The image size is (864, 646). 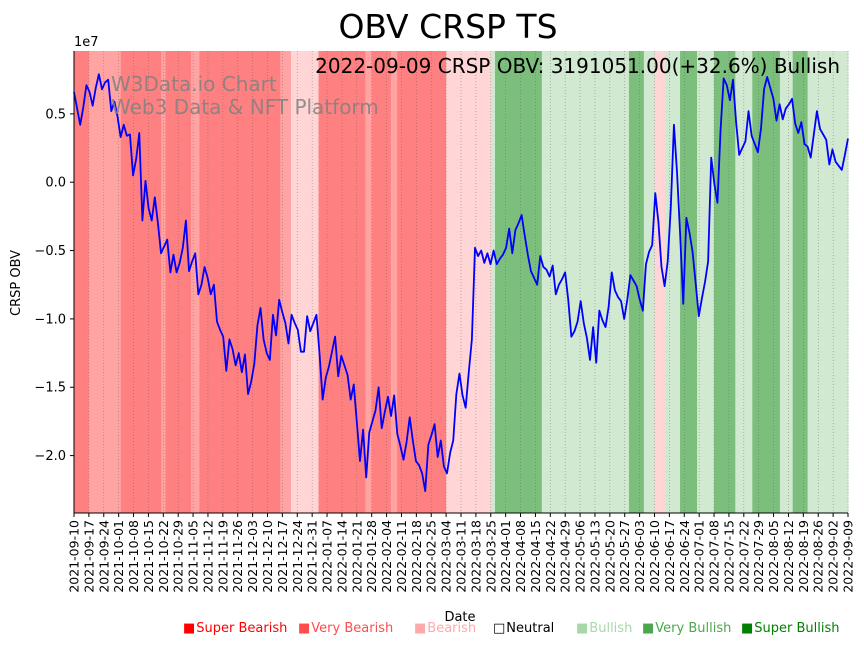 I want to click on x-tick-label: 2022-03-25, so click(x=490, y=556).